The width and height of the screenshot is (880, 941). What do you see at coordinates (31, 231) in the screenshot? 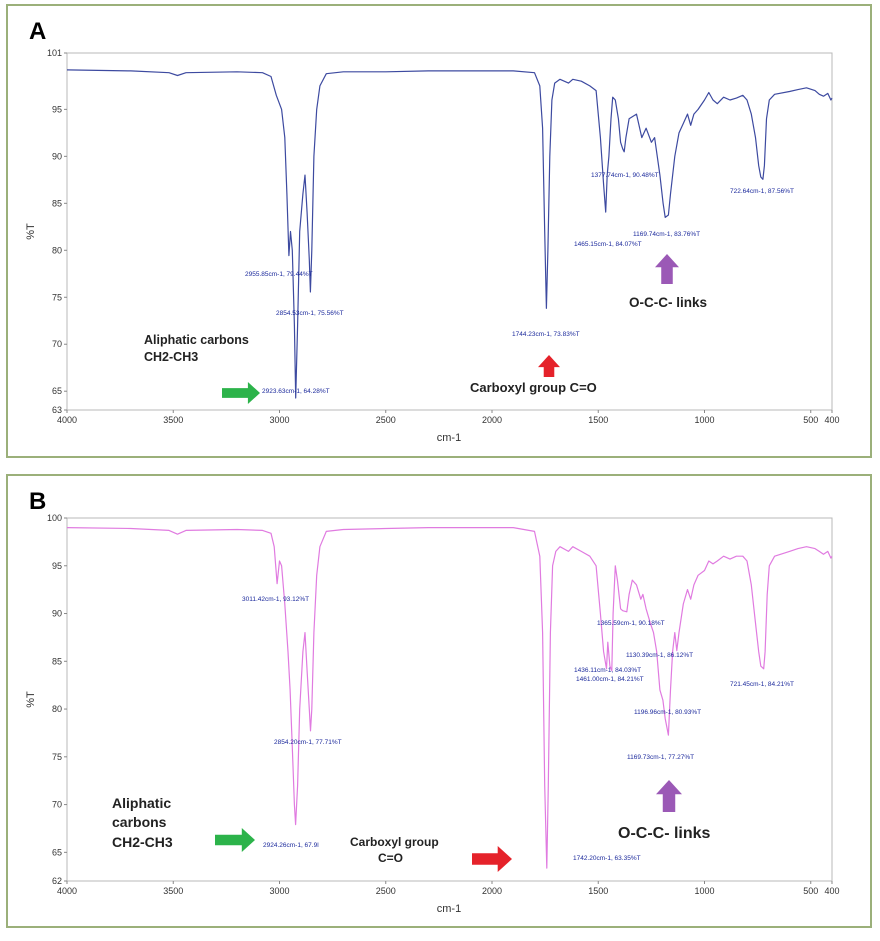
I see `y-axis-title-a: %T` at bounding box center [31, 231].